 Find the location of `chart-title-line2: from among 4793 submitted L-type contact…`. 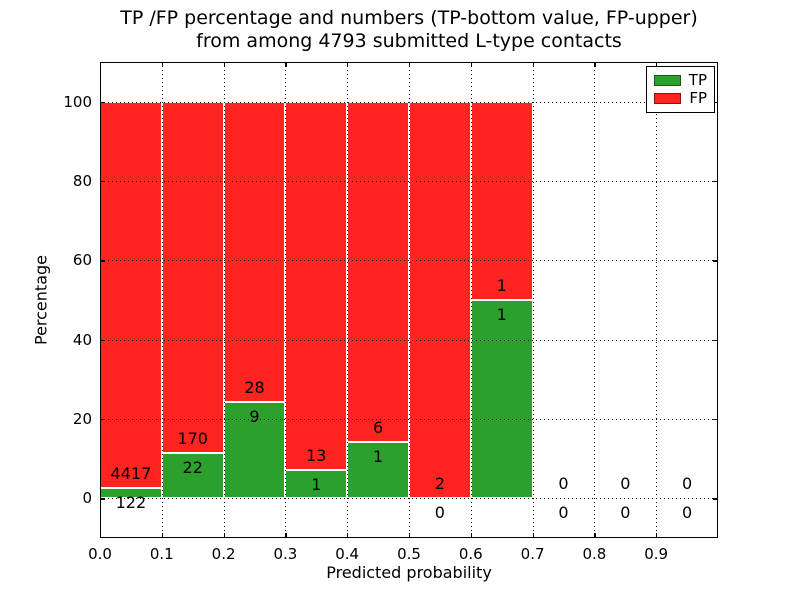

chart-title-line2: from among 4793 submitted L-type contact… is located at coordinates (409, 41).